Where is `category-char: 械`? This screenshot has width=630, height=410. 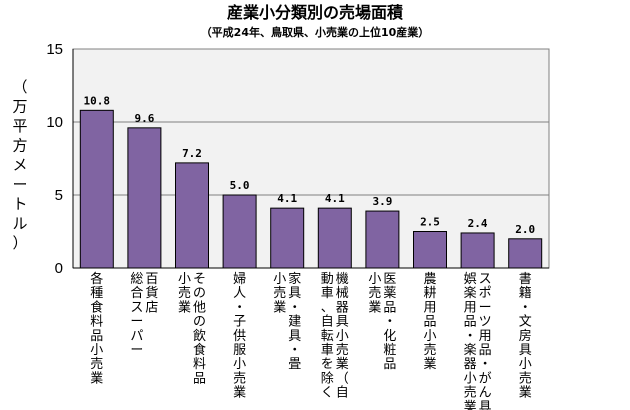
category-char: 械 is located at coordinates (342, 293).